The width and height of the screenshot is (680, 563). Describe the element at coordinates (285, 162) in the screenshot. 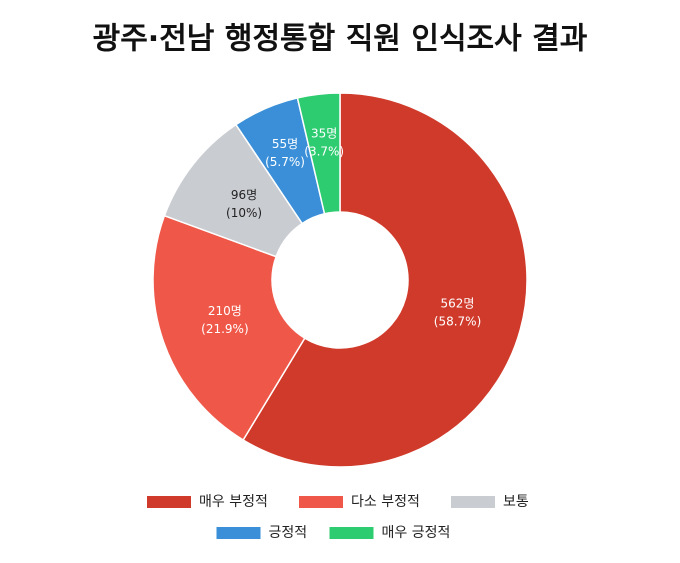

I see `share-label: (5.7%)` at that location.